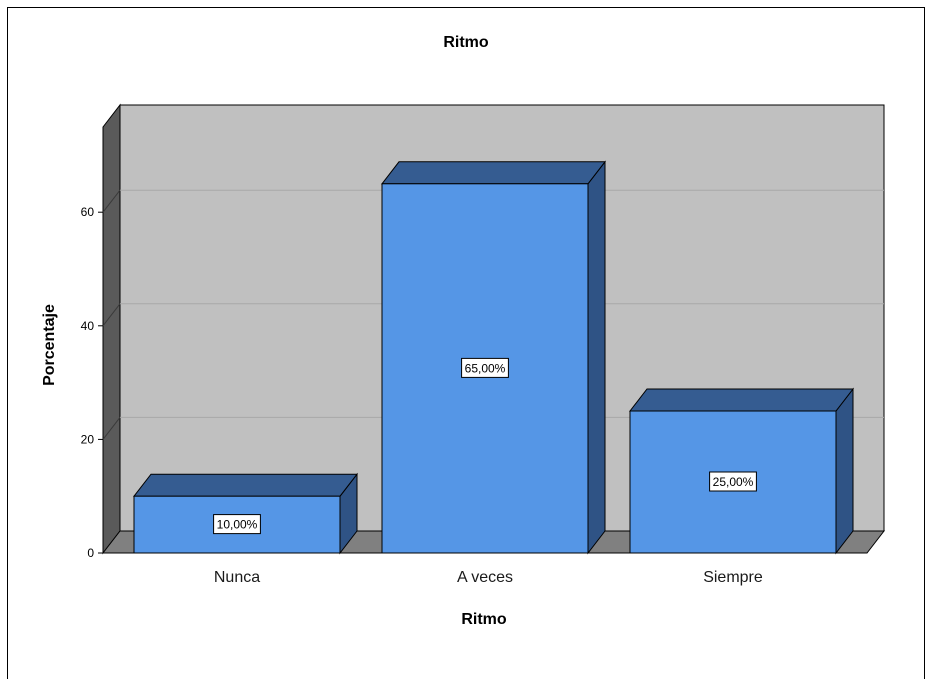  Describe the element at coordinates (88, 212) in the screenshot. I see `y-tick-label: 60` at that location.